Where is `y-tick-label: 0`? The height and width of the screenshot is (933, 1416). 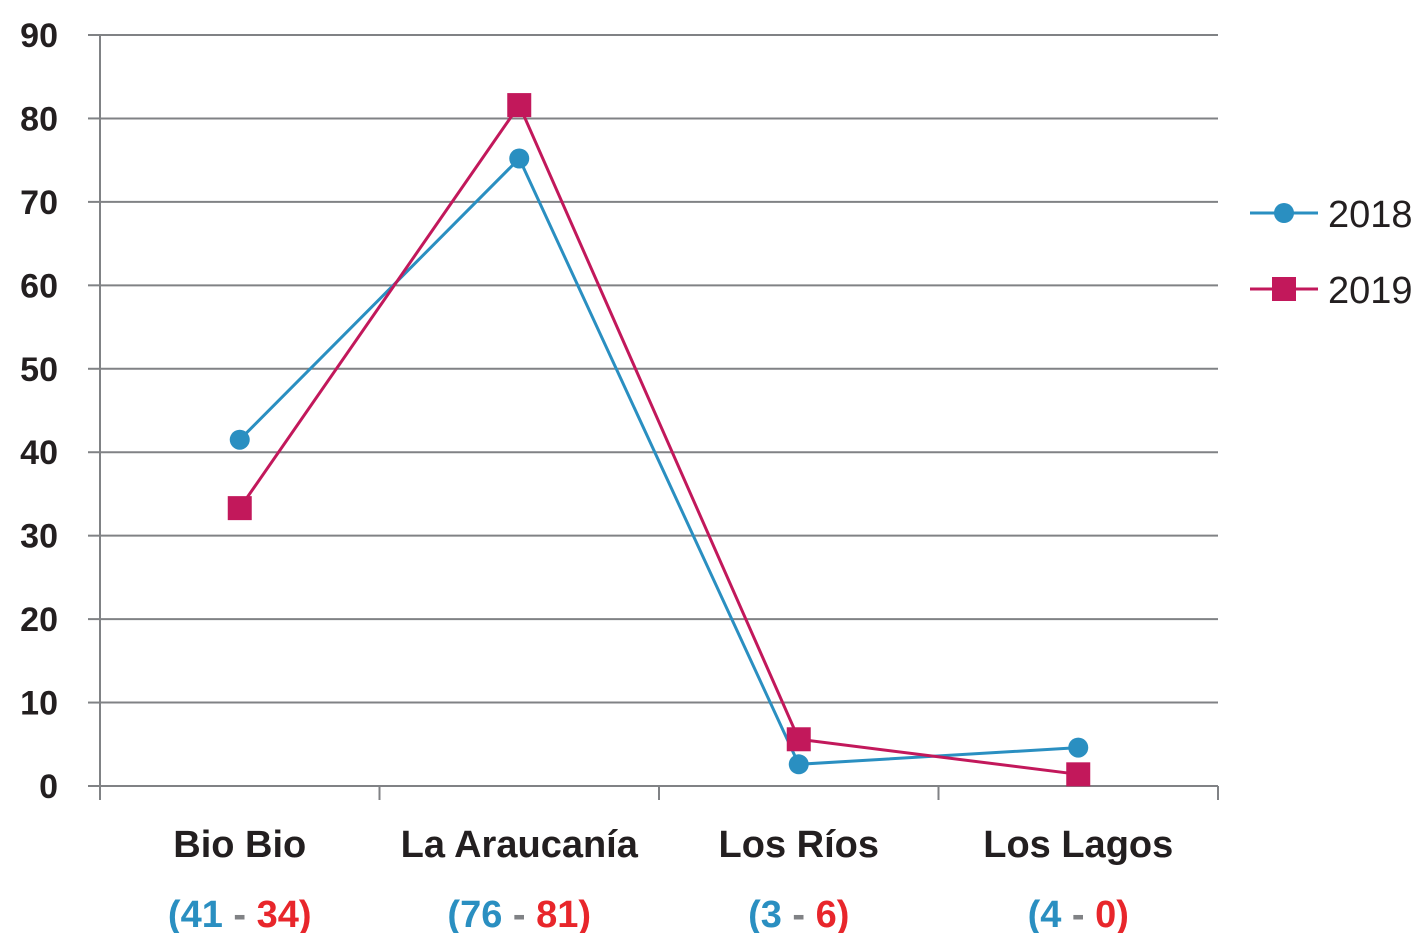
y-tick-label: 0 is located at coordinates (48, 787).